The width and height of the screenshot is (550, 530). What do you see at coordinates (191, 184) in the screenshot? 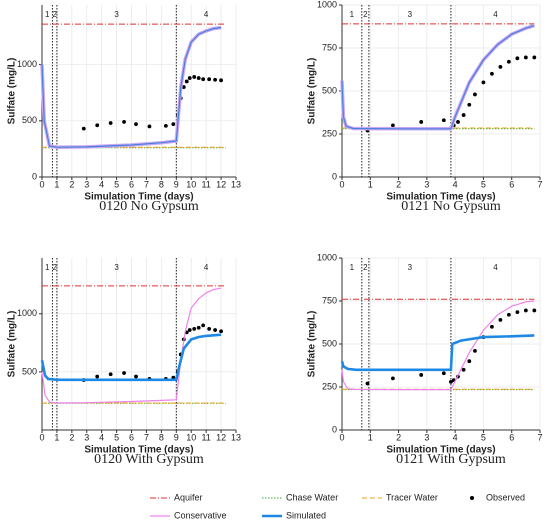
I see `x-tick-label: 10` at bounding box center [191, 184].